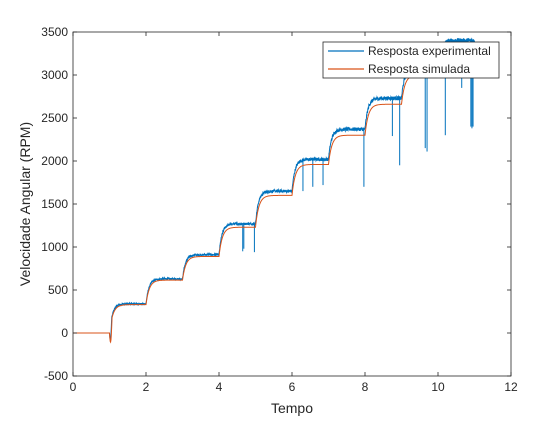  Describe the element at coordinates (292, 387) in the screenshot. I see `x-tick-label: 6` at that location.